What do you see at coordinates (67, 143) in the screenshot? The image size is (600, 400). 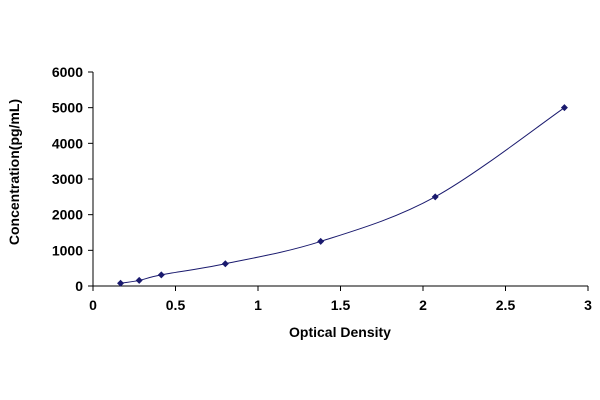 I see `y-tick-label: 4000` at bounding box center [67, 143].